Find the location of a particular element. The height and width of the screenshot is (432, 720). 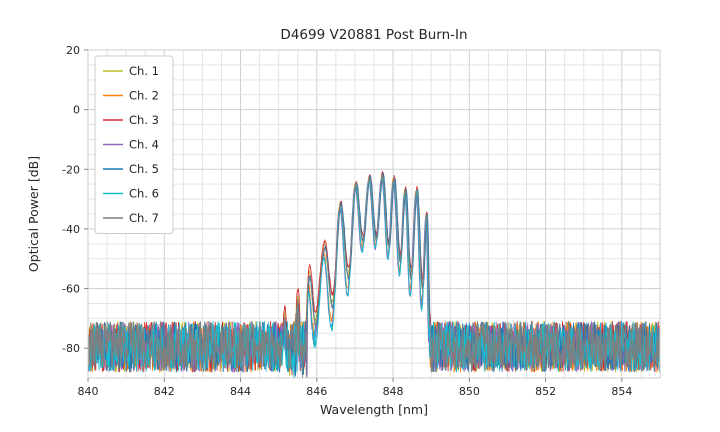

x-tick-label: 840 is located at coordinates (88, 391).